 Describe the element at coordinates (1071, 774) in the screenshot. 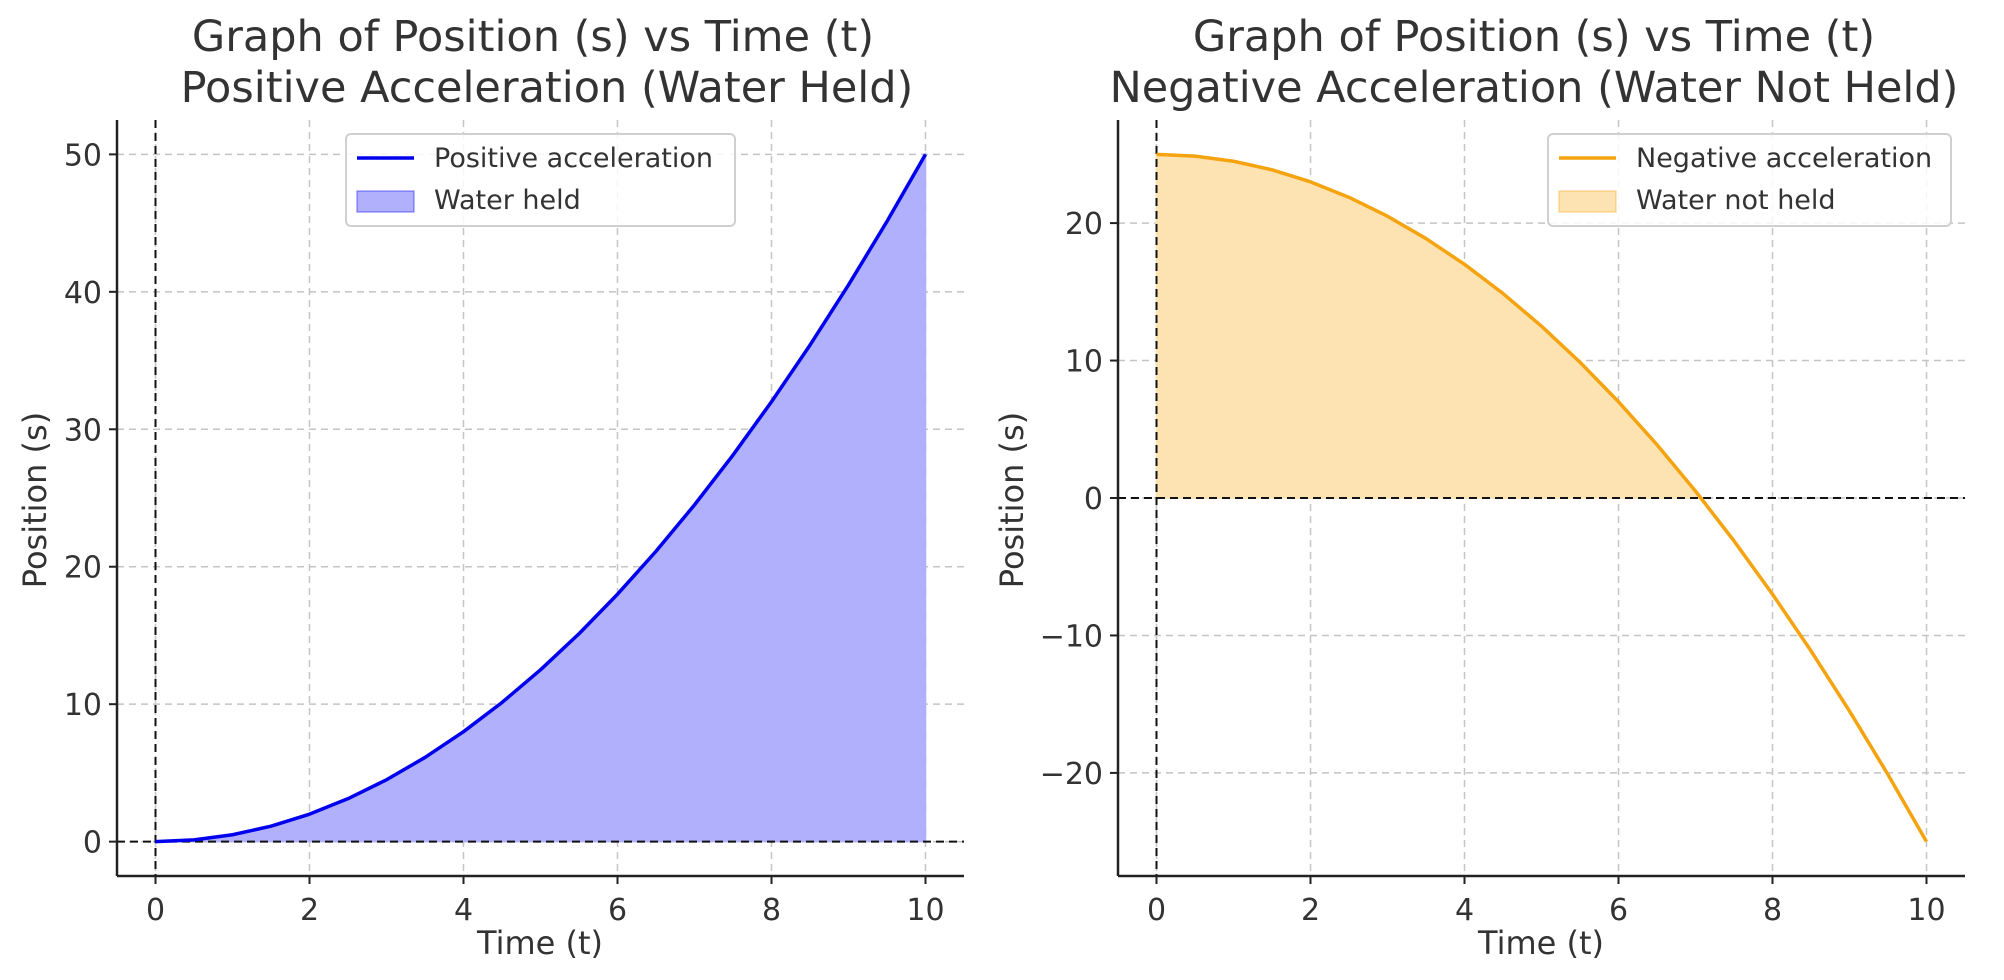

I see `right-y-tick-label: −20` at that location.